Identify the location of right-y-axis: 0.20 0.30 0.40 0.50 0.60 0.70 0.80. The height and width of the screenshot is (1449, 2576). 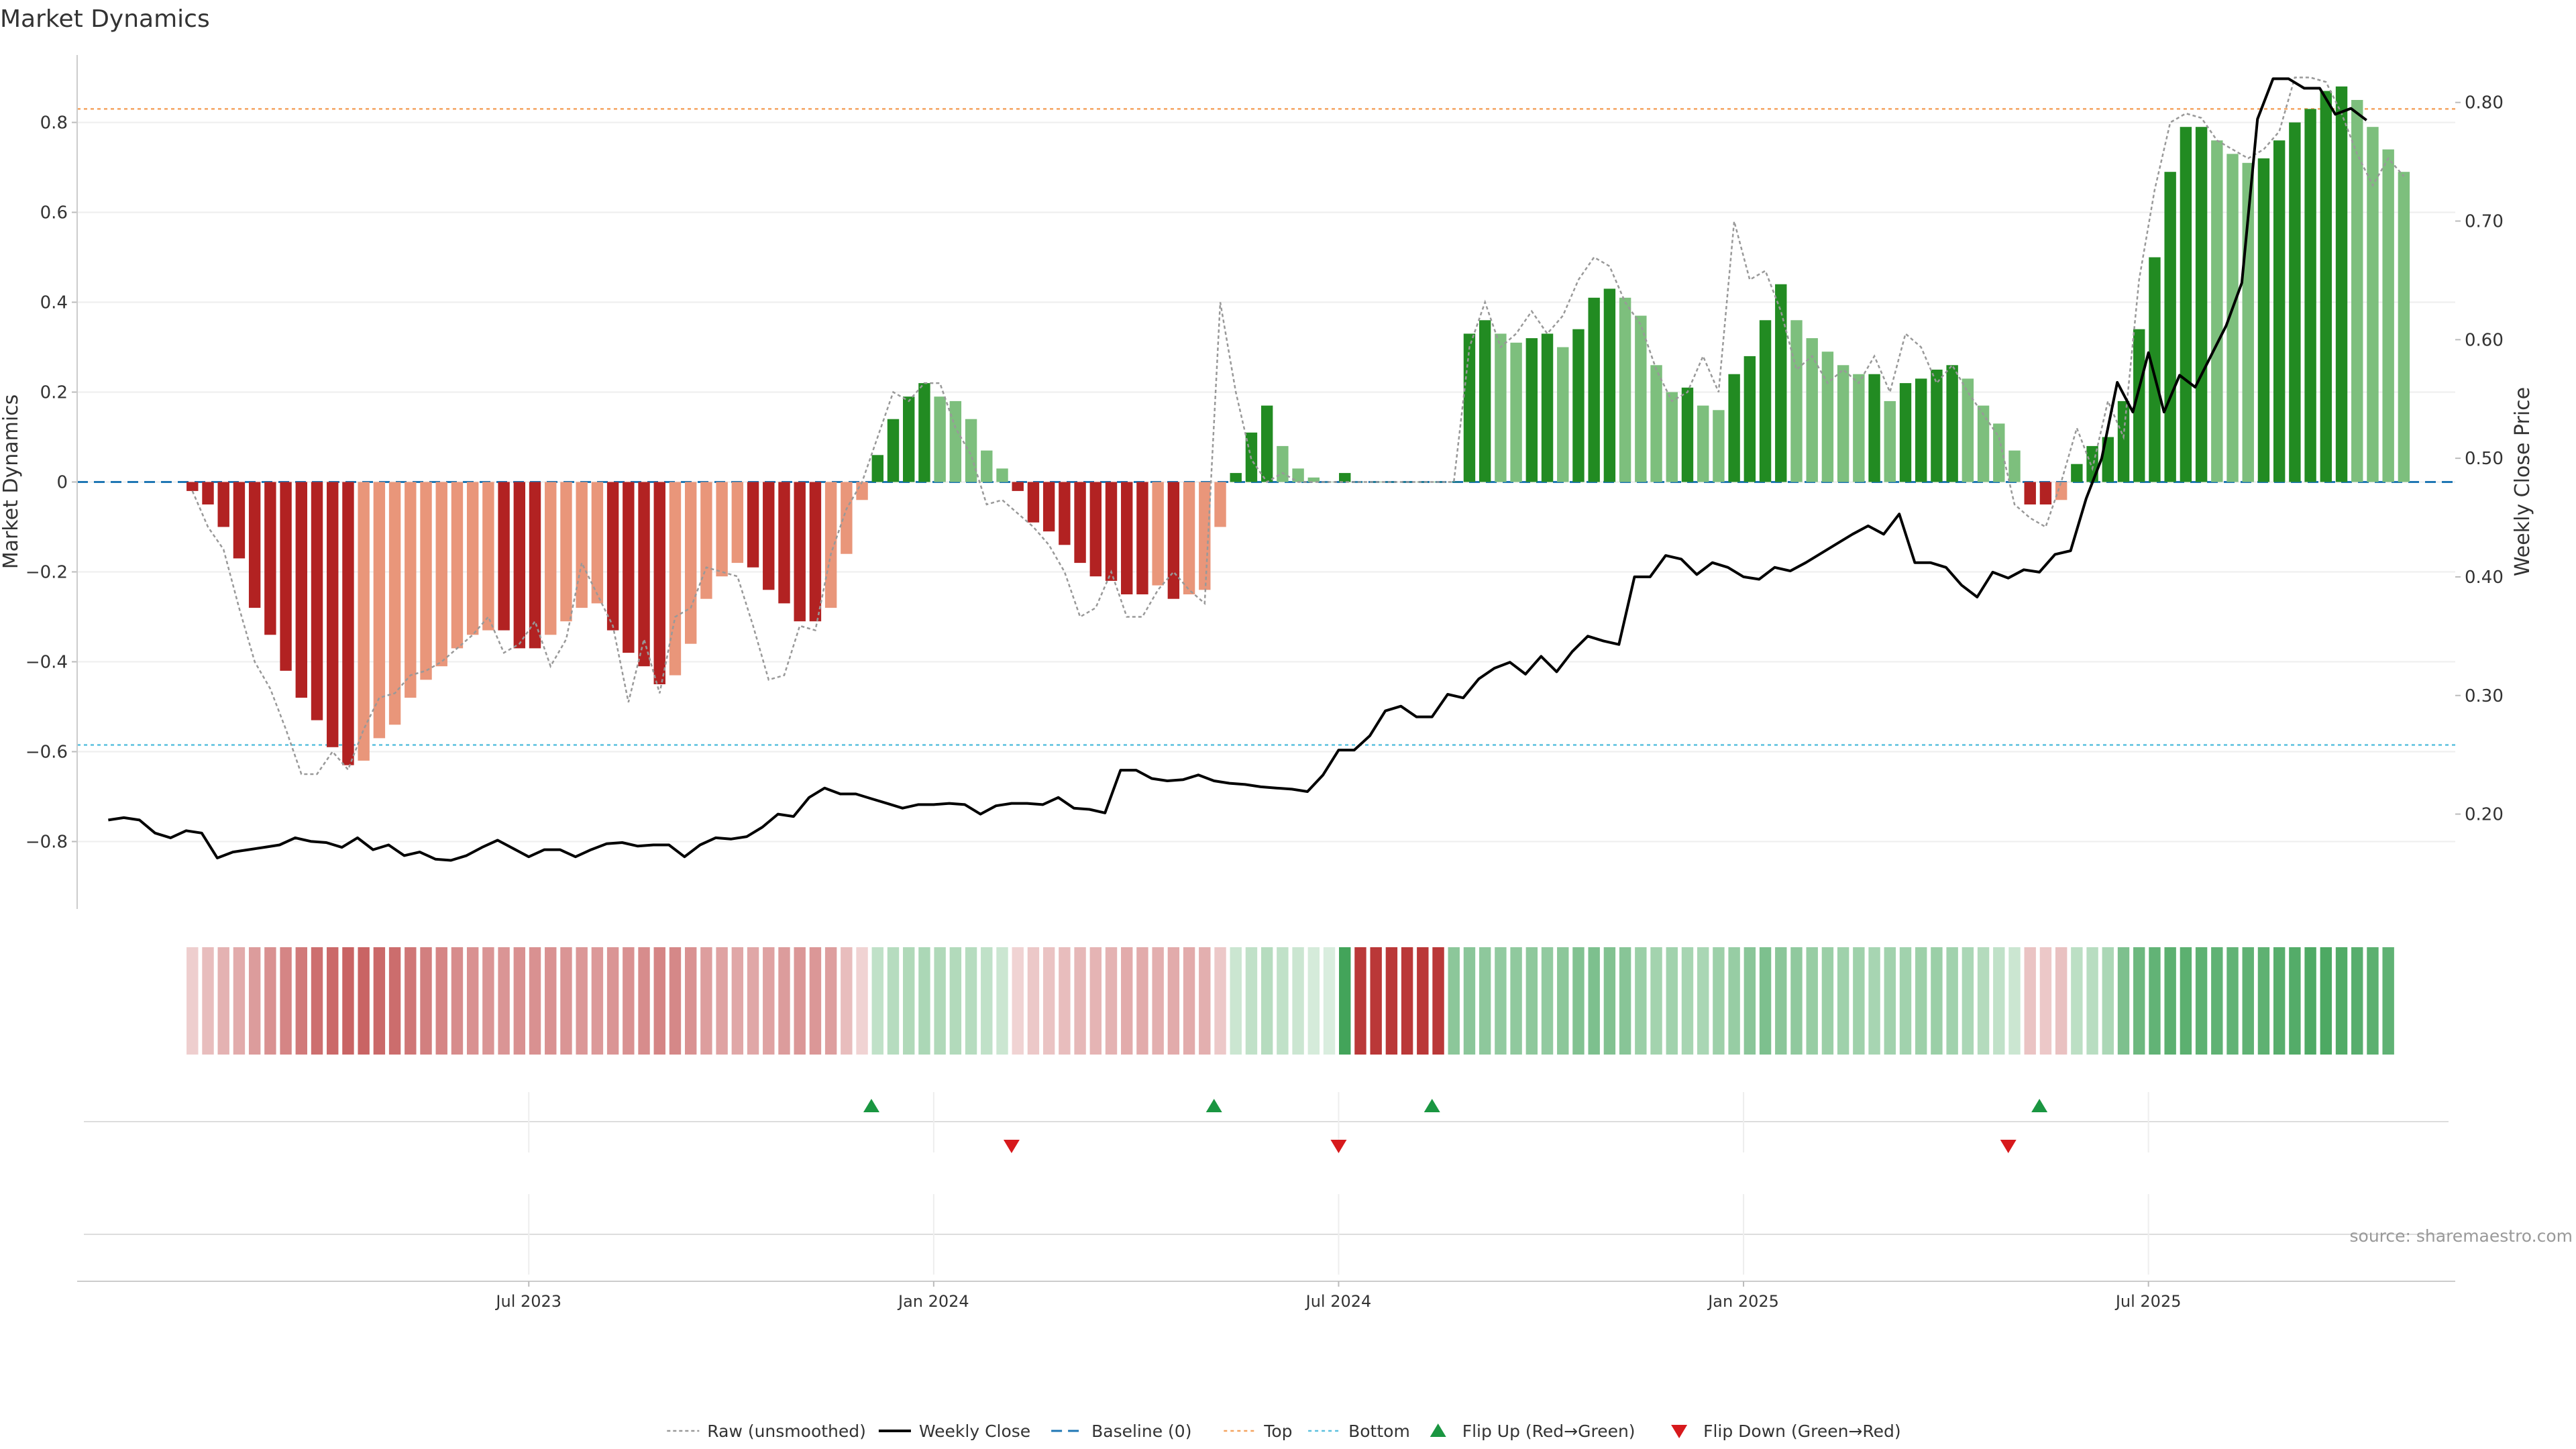
(2479, 459).